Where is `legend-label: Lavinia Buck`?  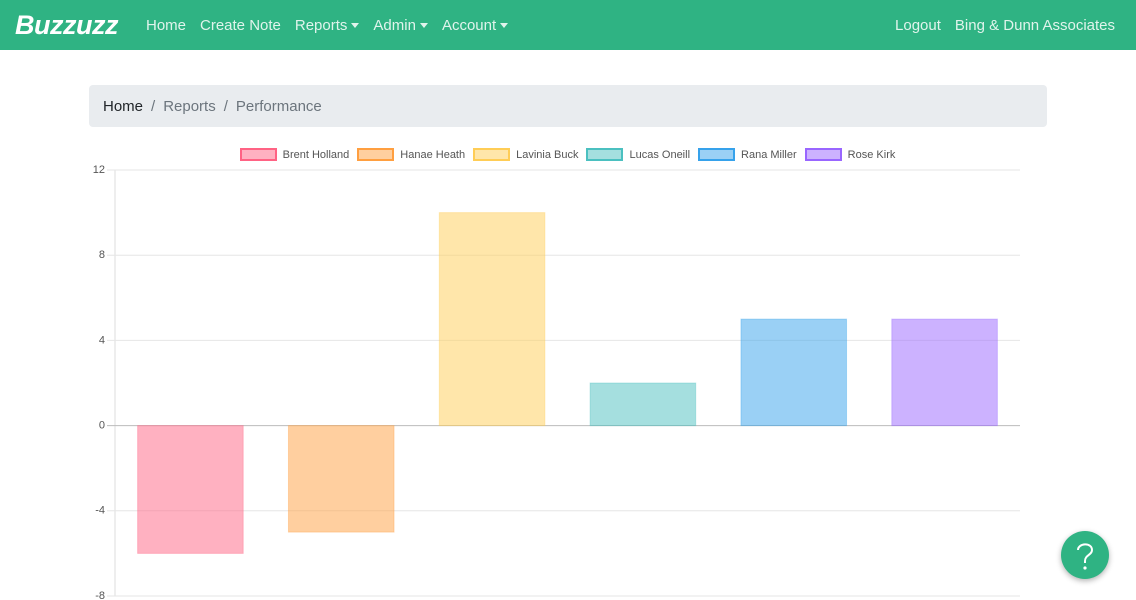
legend-label: Lavinia Buck is located at coordinates (547, 154).